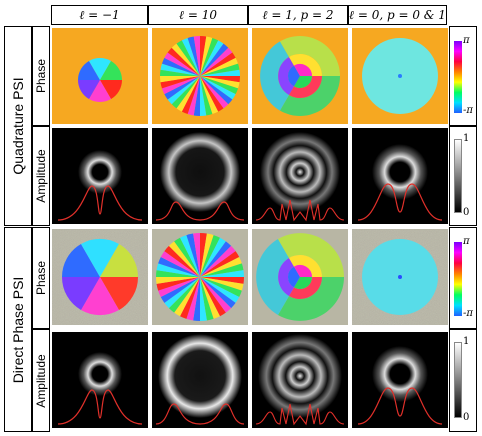 This screenshot has height=436, width=482. I want to click on amplitude-colorbar-bottom-d: 0, so click(466, 417).